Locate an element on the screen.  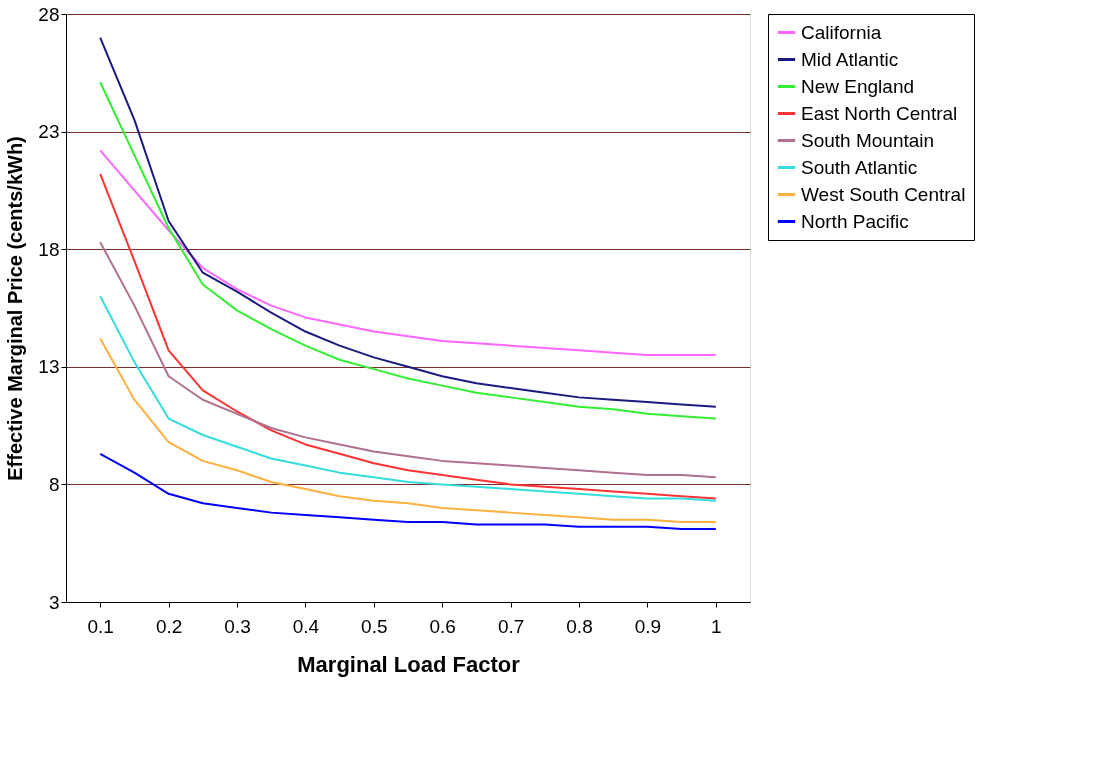
y-tick-label: 18 is located at coordinates (49, 249).